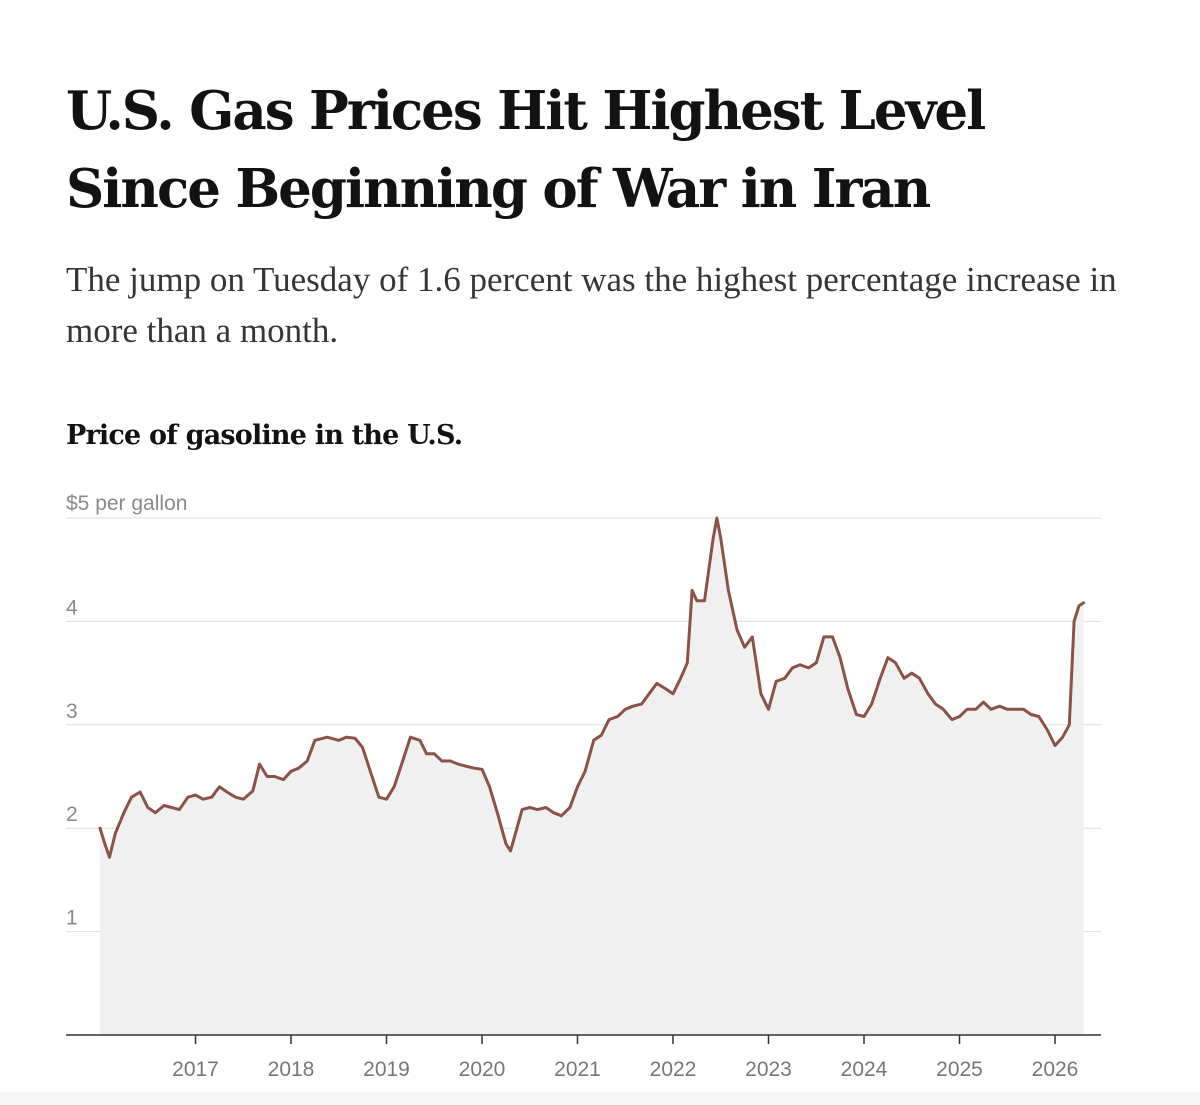  I want to click on x-tick-label: 2024, so click(864, 1069).